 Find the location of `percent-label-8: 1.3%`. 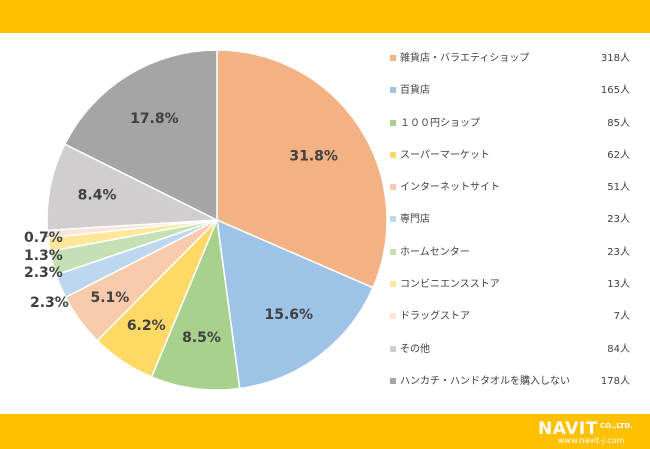

percent-label-8: 1.3% is located at coordinates (43, 256).